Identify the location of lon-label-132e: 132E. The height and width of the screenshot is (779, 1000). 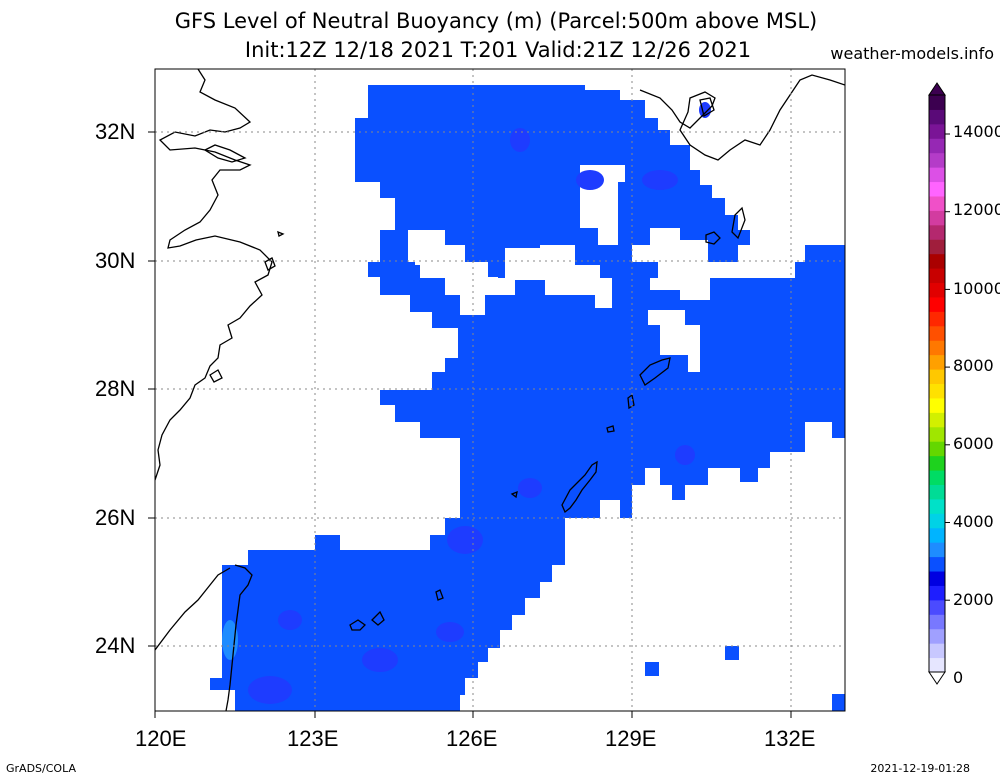
(790, 738).